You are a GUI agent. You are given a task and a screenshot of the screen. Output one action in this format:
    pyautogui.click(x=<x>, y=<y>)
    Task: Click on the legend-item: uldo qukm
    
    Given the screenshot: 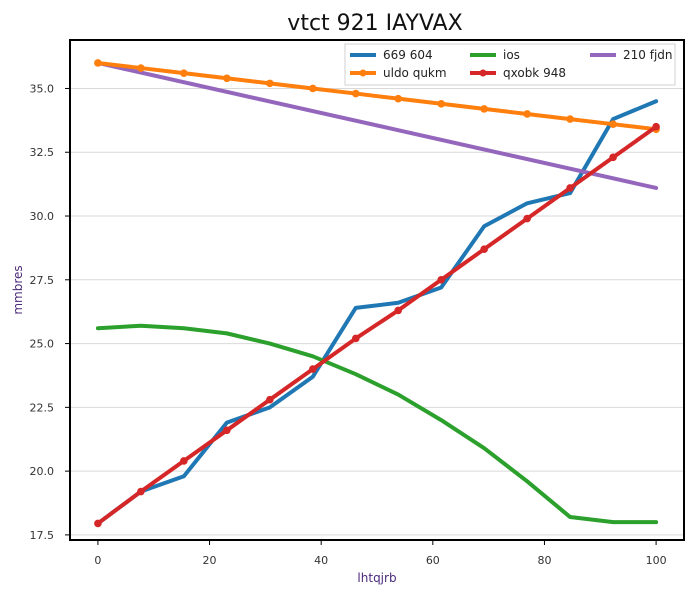 What is the action you would take?
    pyautogui.click(x=398, y=73)
    